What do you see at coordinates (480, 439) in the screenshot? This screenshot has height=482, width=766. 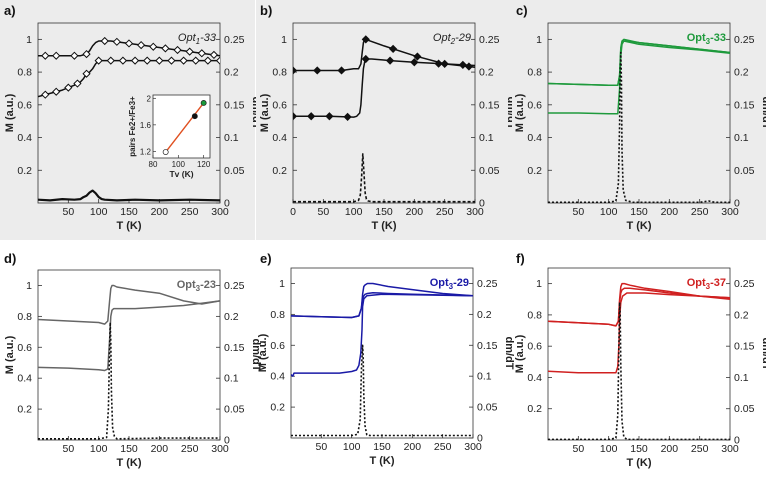 I see `y2-tick-label: 0` at bounding box center [480, 439].